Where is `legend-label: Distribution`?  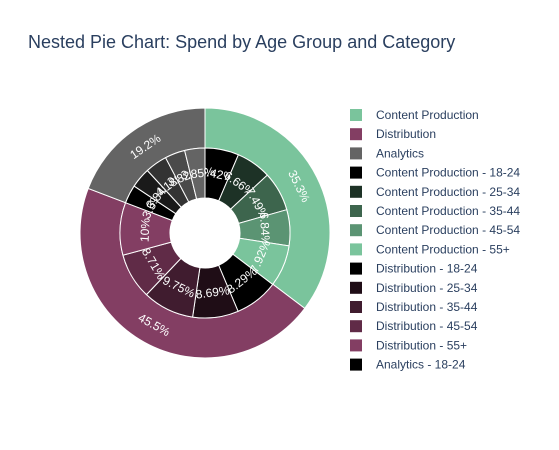
legend-label: Distribution is located at coordinates (406, 134).